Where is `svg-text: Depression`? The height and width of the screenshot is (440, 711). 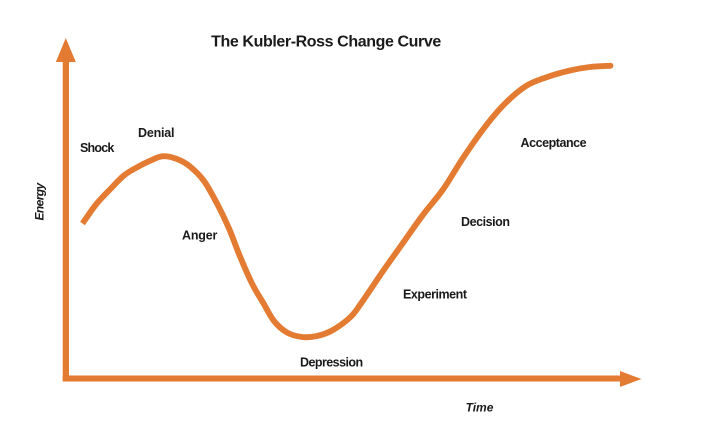 svg-text: Depression is located at coordinates (331, 363).